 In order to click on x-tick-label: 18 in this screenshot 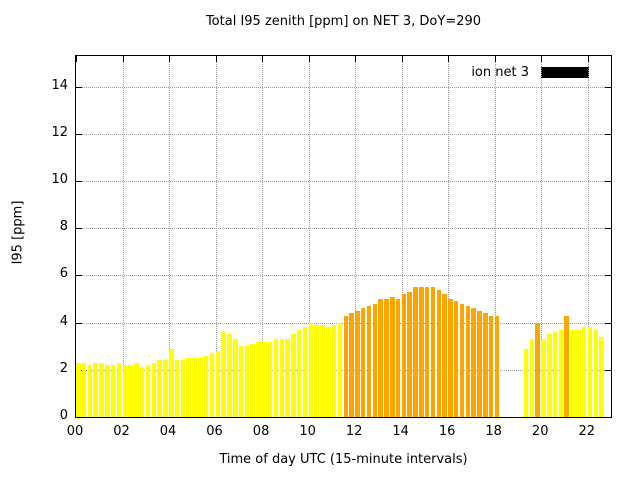, I will do `click(493, 431)`.